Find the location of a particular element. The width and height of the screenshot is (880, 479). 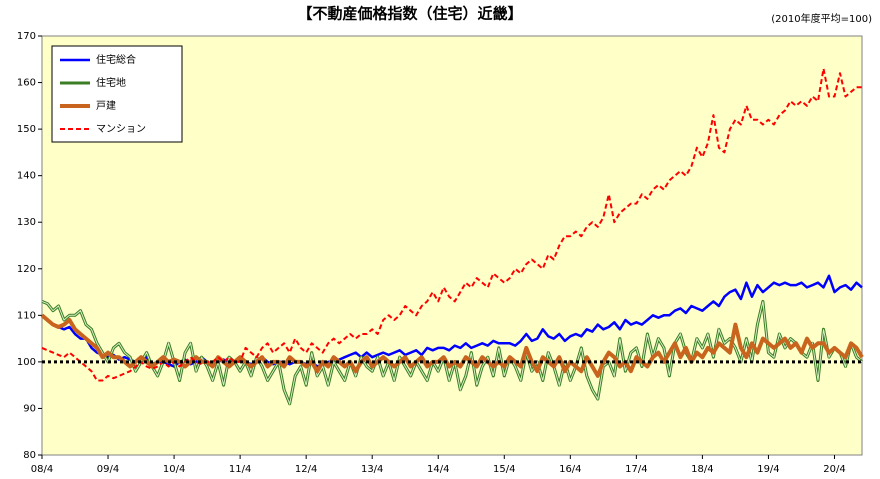

y-tick-label: 90 is located at coordinates (29, 408).